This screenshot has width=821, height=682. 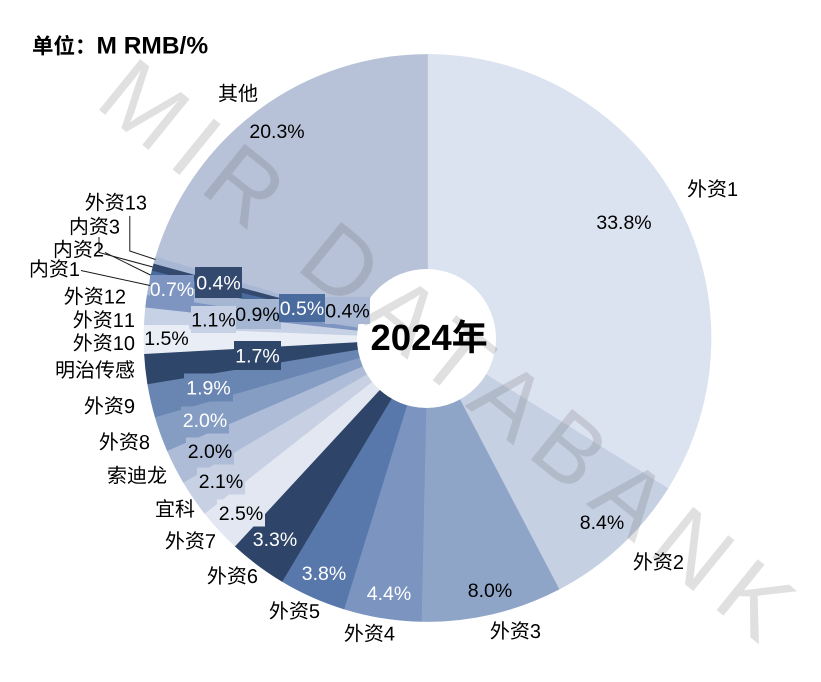 What do you see at coordinates (208, 389) in the screenshot?
I see `svg-text: 1.9%` at bounding box center [208, 389].